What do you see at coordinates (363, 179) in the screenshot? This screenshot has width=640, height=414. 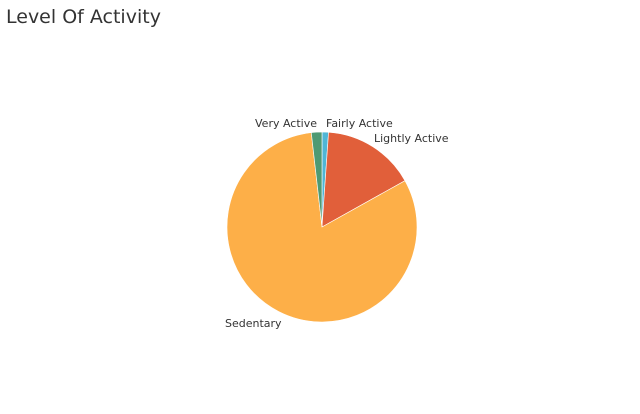 I see `pie-slice-lightly-active` at bounding box center [363, 179].